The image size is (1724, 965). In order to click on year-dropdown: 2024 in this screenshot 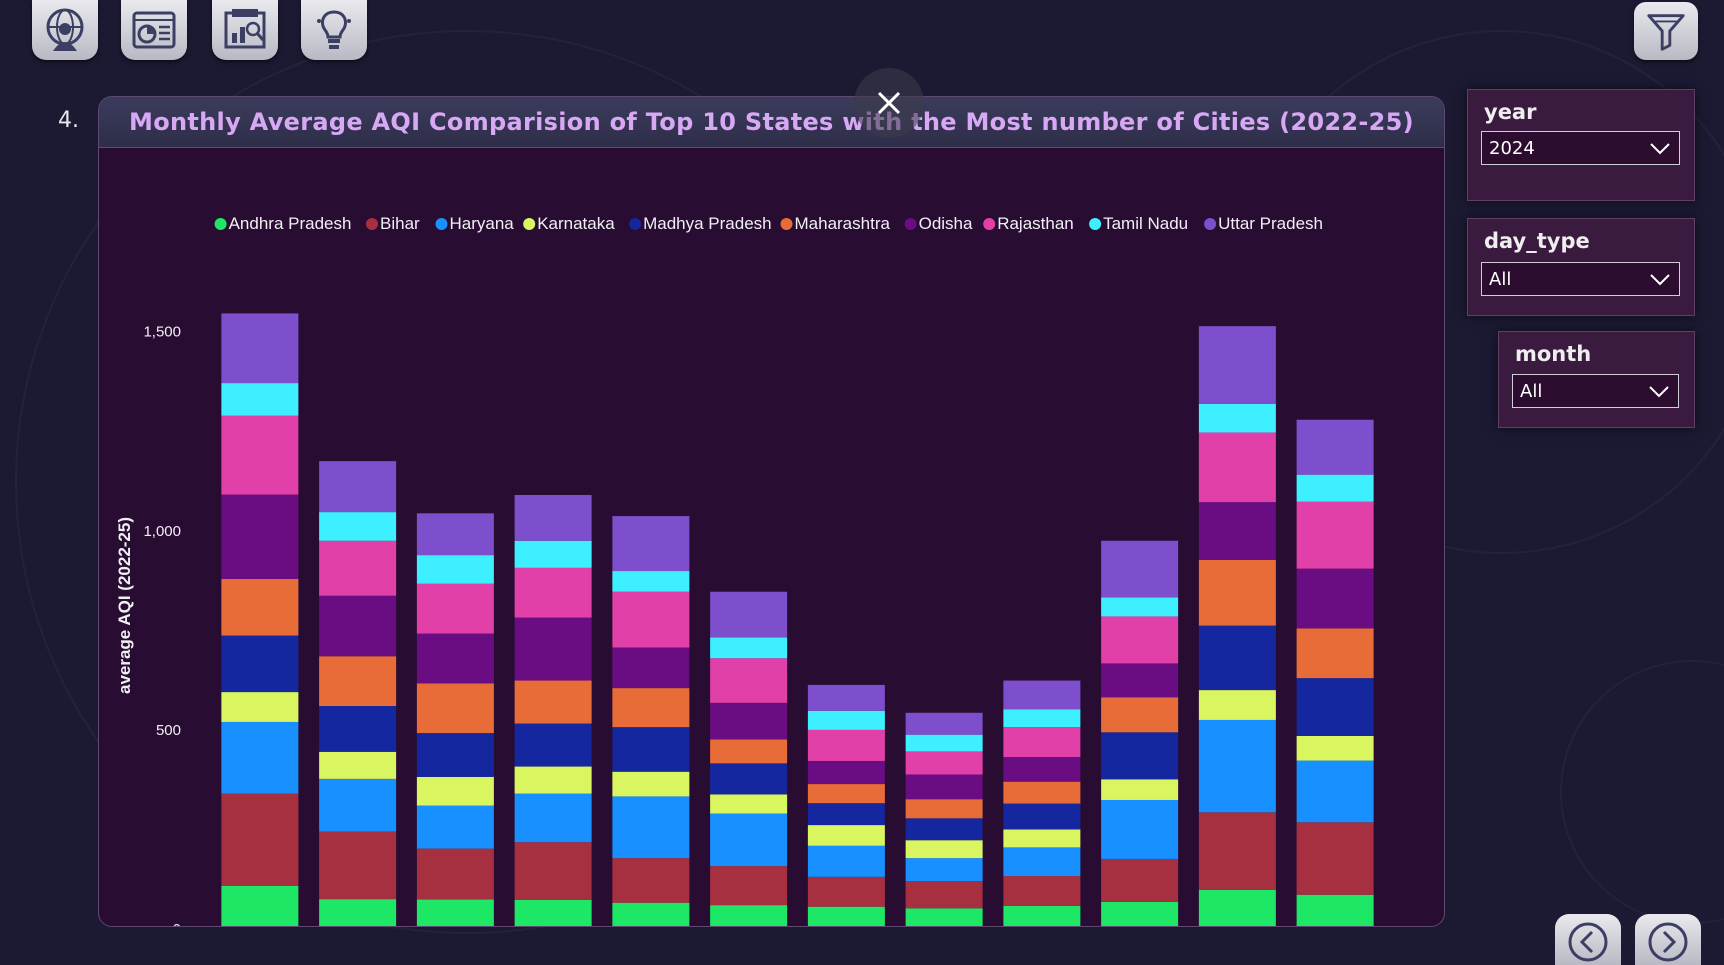, I will do `click(1580, 148)`.